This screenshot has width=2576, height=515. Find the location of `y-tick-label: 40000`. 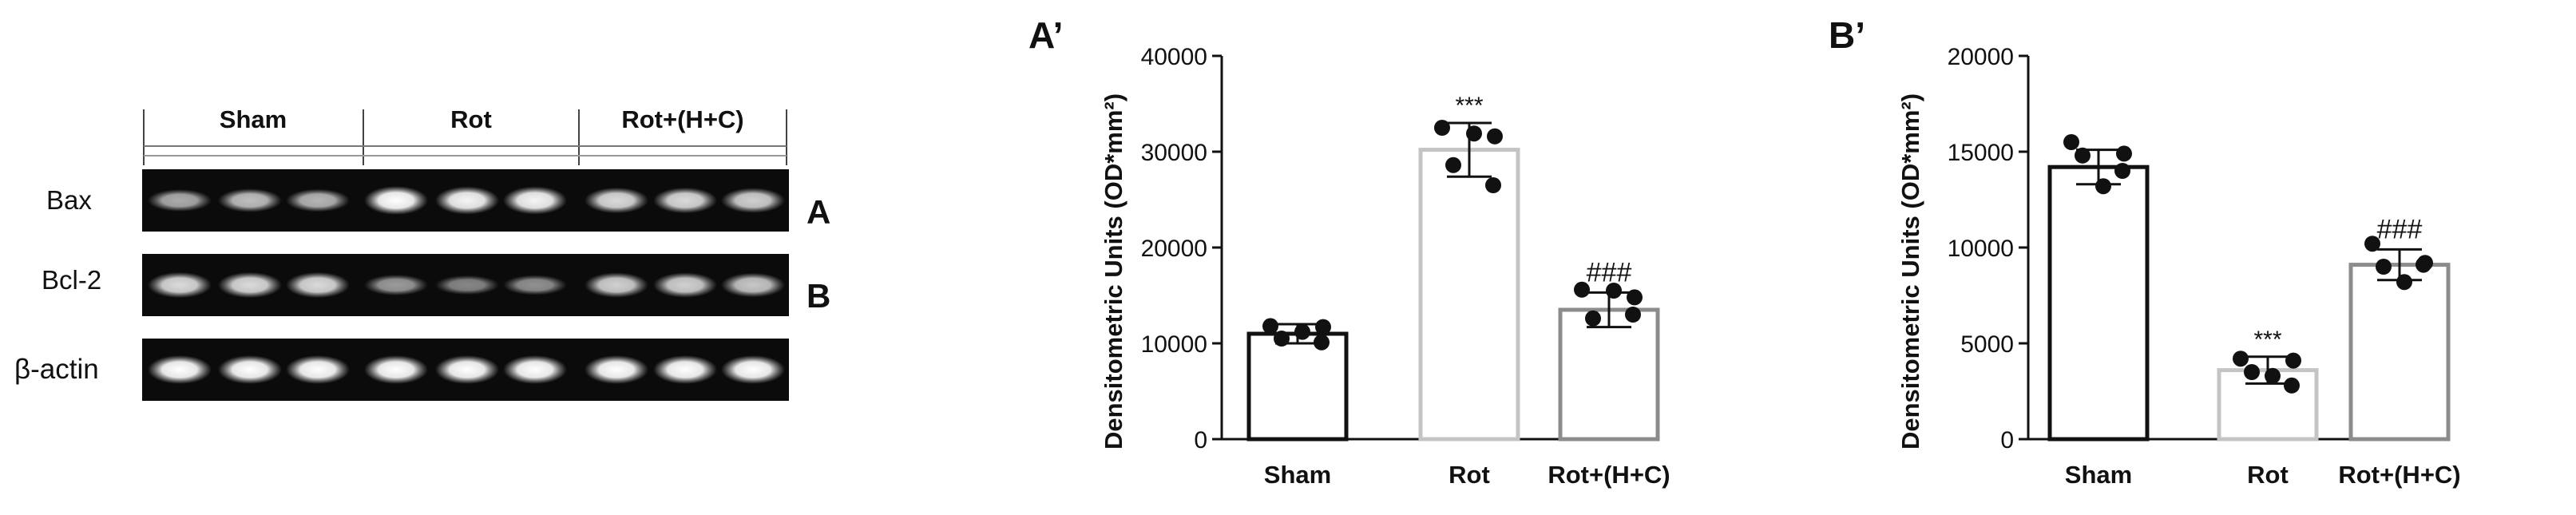

y-tick-label: 40000 is located at coordinates (1174, 57).